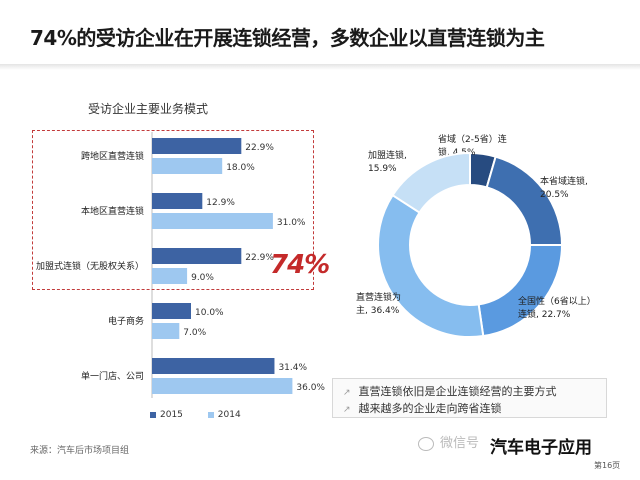 Image resolution: width=640 pixels, height=480 pixels. Describe the element at coordinates (153, 414) in the screenshot. I see `legend-swatch-2015` at that location.